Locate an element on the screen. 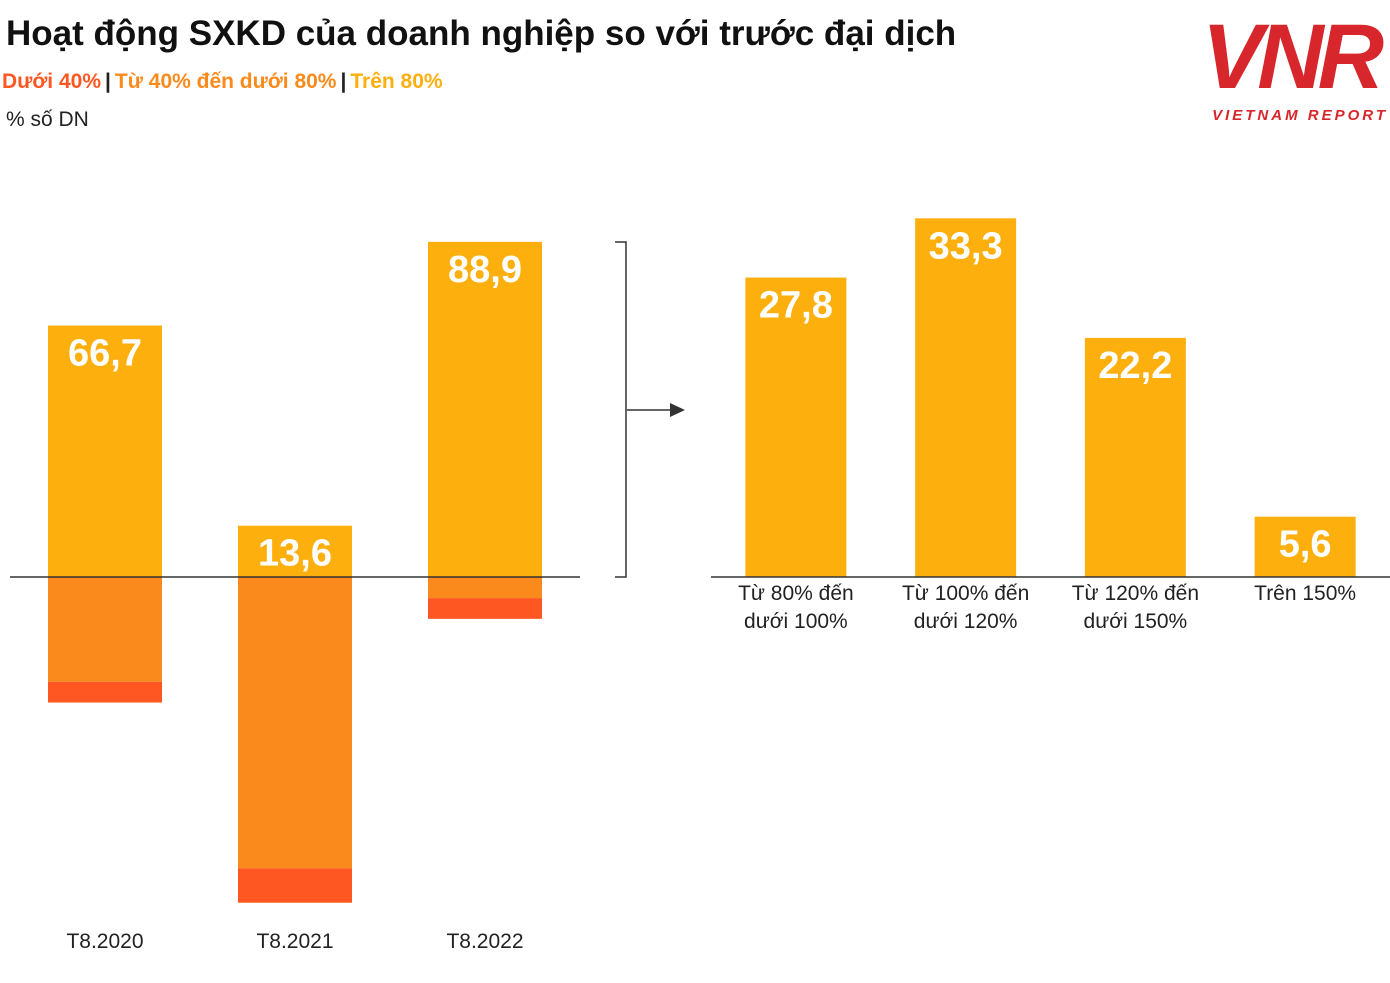 This screenshot has width=1390, height=983. value-label: 33,3 is located at coordinates (966, 246).